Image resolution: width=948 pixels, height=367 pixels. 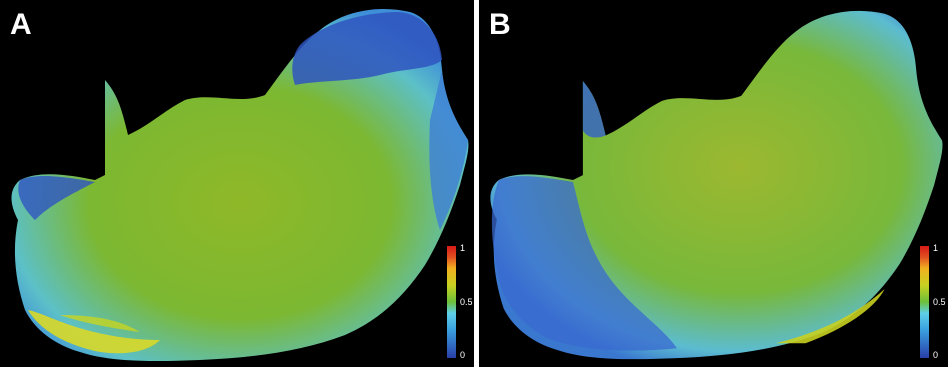 What do you see at coordinates (500, 24) in the screenshot?
I see `panel-label-b: B` at bounding box center [500, 24].